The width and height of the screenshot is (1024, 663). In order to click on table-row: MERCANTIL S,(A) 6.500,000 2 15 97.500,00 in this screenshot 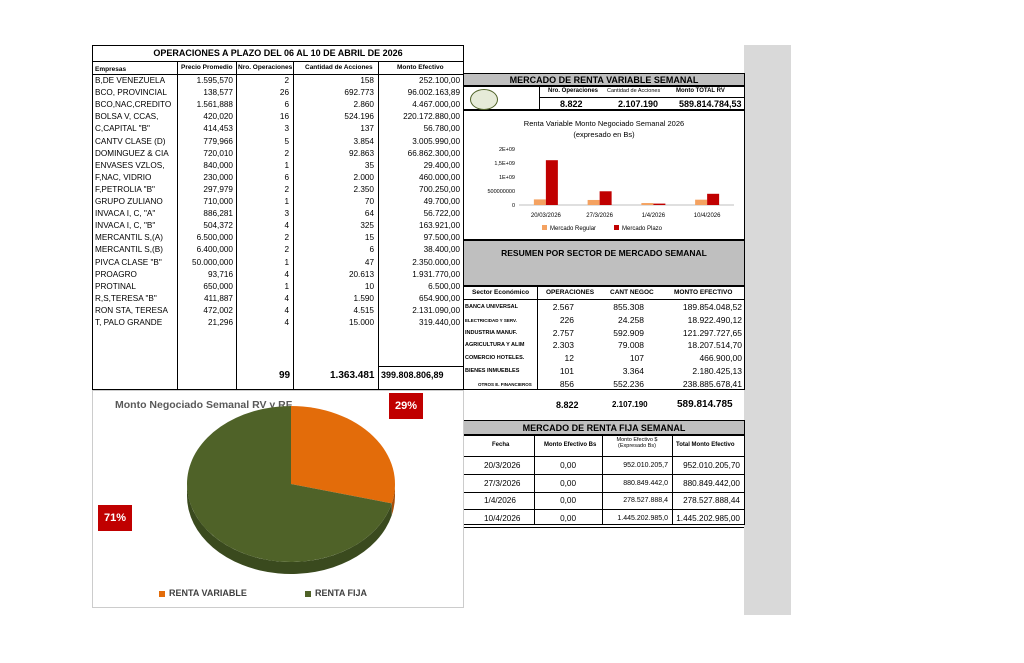, I will do `click(278, 238)`.